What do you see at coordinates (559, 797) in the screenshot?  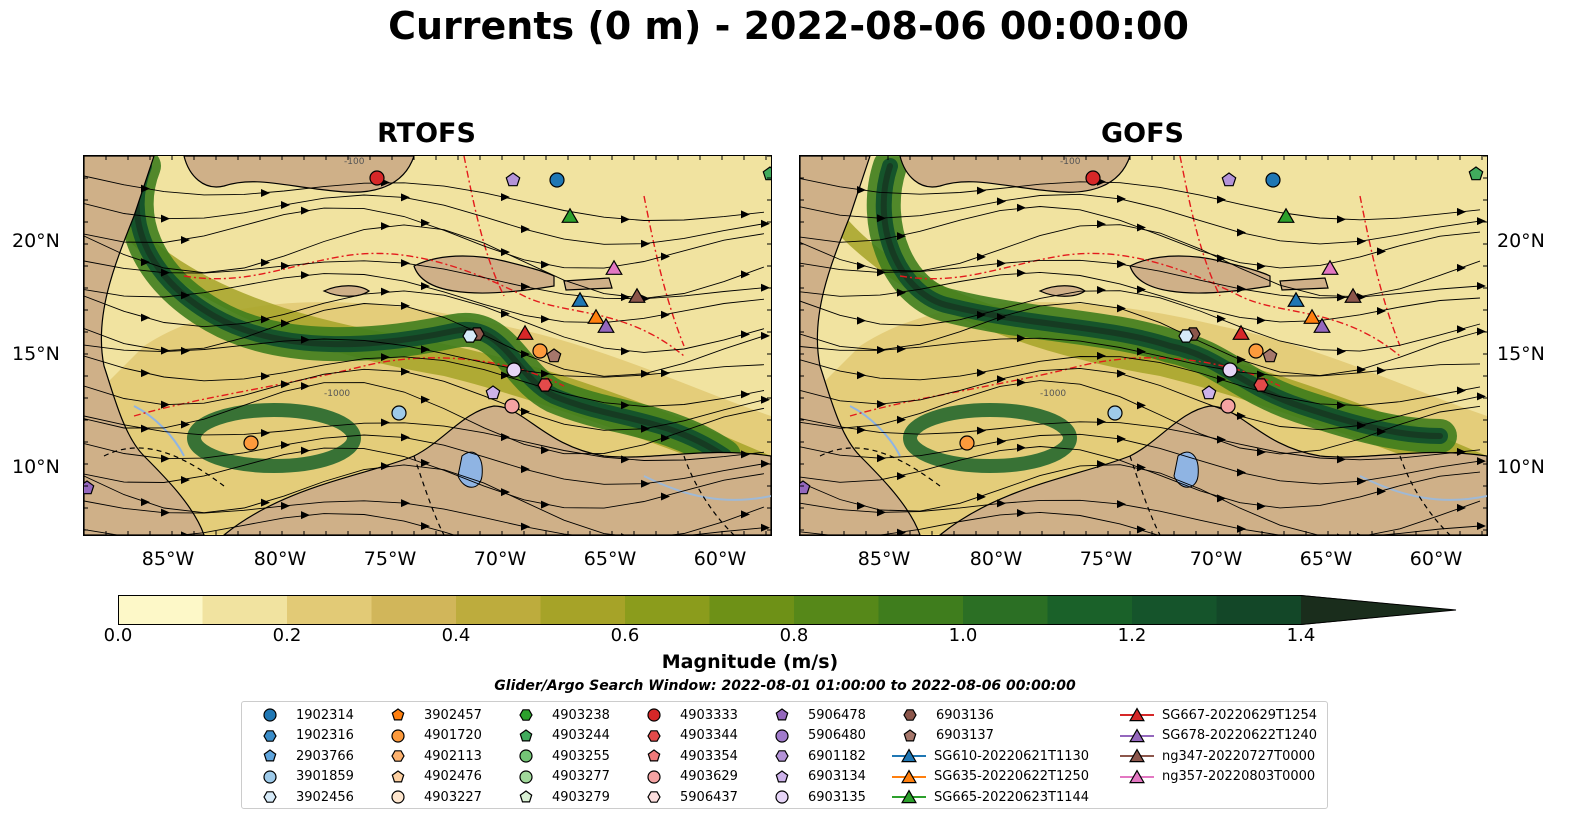 I see `legend-item: 4903279` at bounding box center [559, 797].